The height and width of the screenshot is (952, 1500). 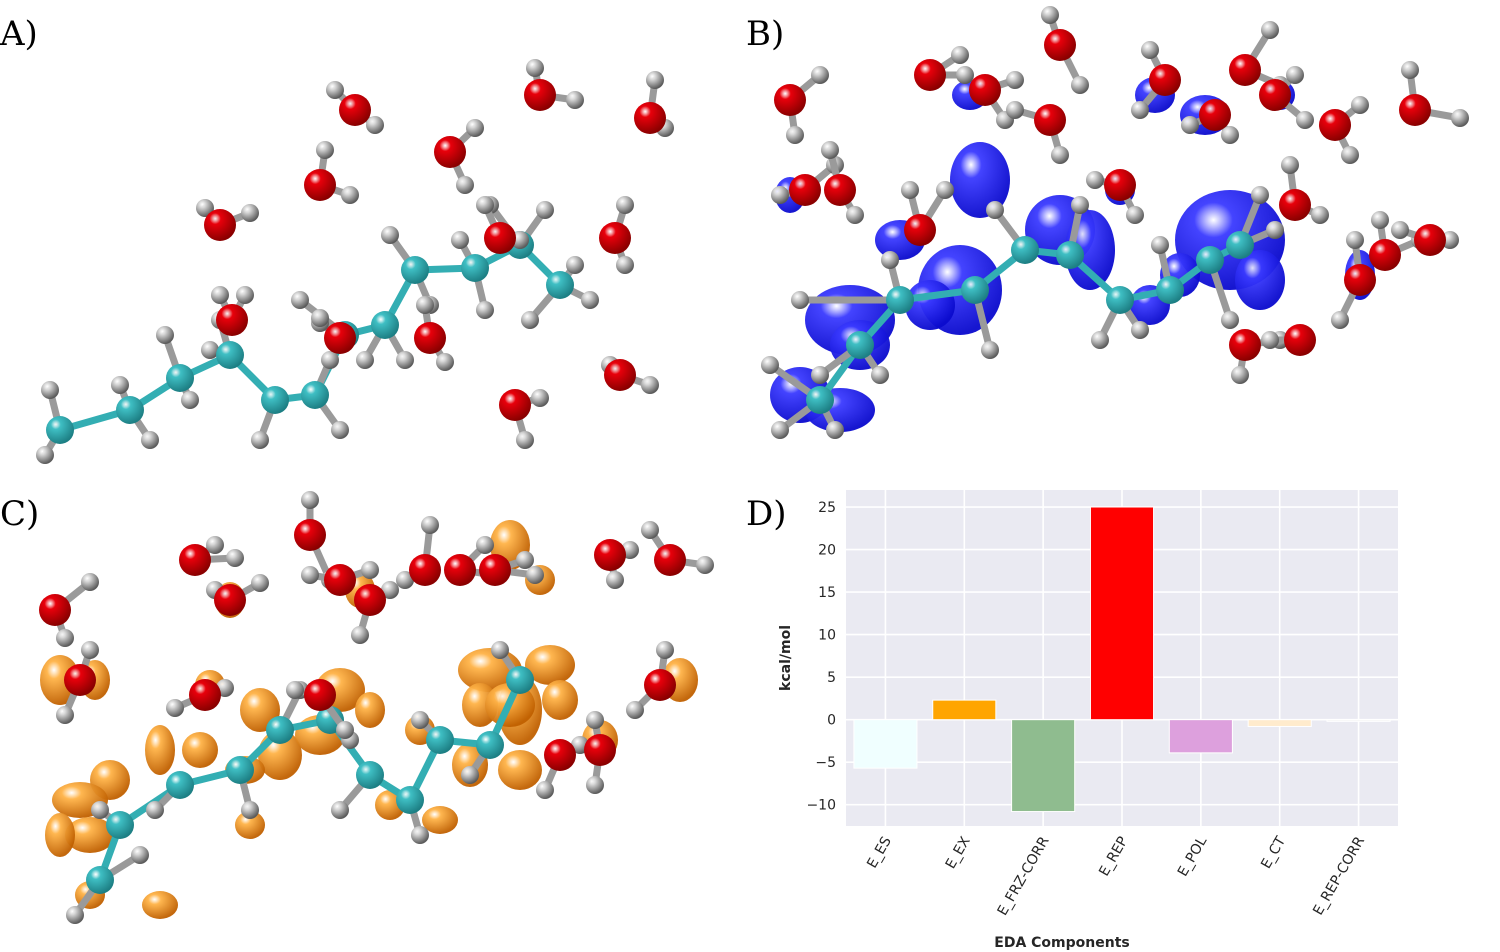 What do you see at coordinates (827, 551) in the screenshot?
I see `y-tick-label: 20` at bounding box center [827, 551].